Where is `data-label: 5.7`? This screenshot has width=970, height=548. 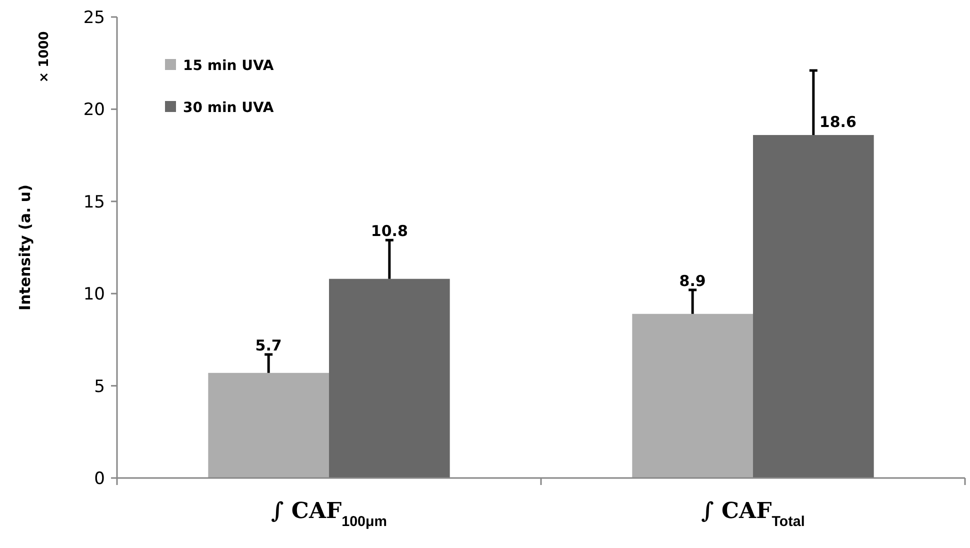
data-label: 5.7 is located at coordinates (268, 345).